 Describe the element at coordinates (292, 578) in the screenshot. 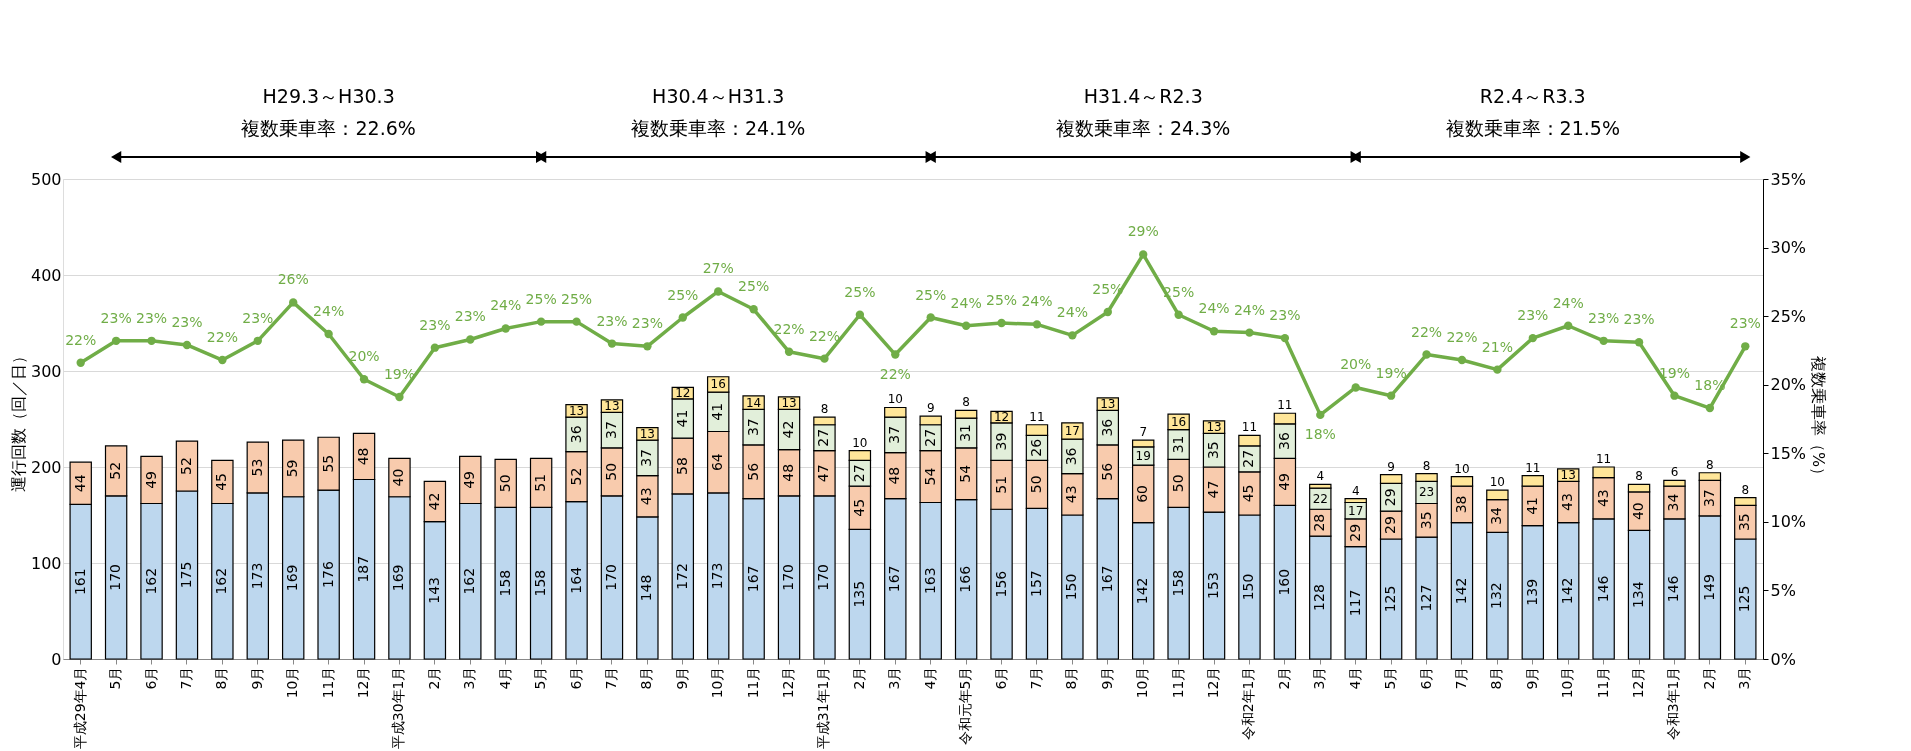

I see `data-label: 169` at that location.